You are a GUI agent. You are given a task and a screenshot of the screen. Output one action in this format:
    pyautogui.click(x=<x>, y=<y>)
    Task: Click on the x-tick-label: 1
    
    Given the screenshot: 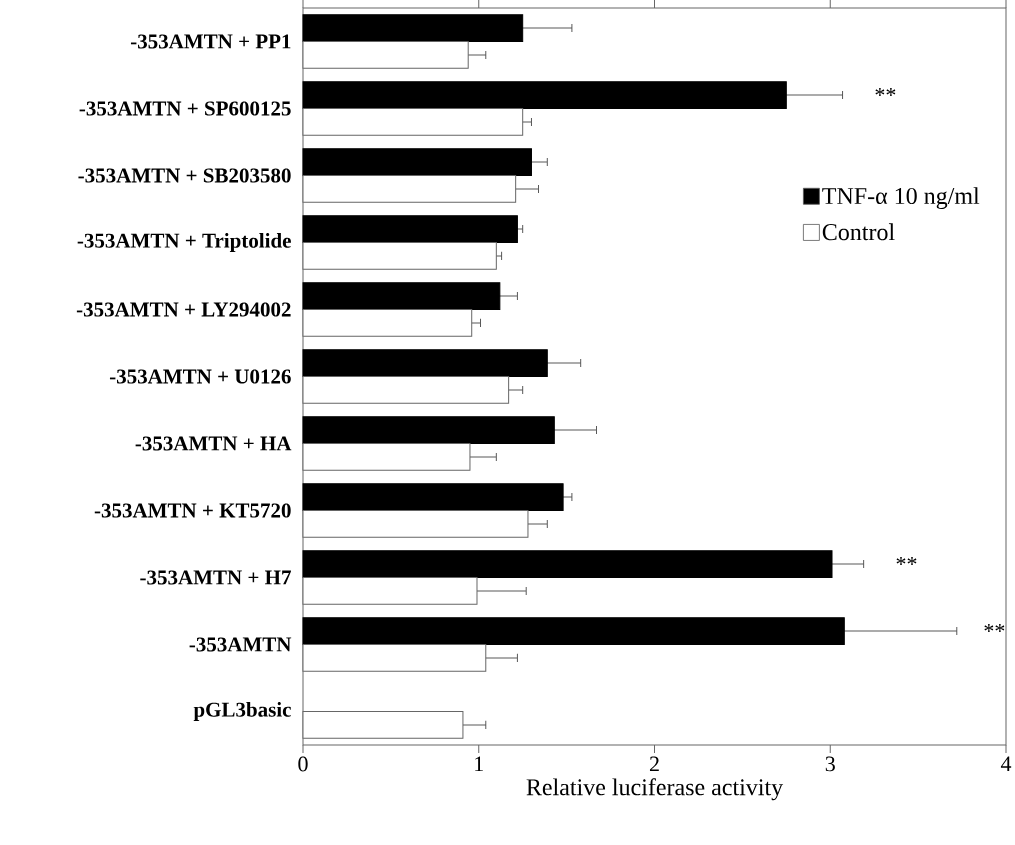 What is the action you would take?
    pyautogui.click(x=479, y=764)
    